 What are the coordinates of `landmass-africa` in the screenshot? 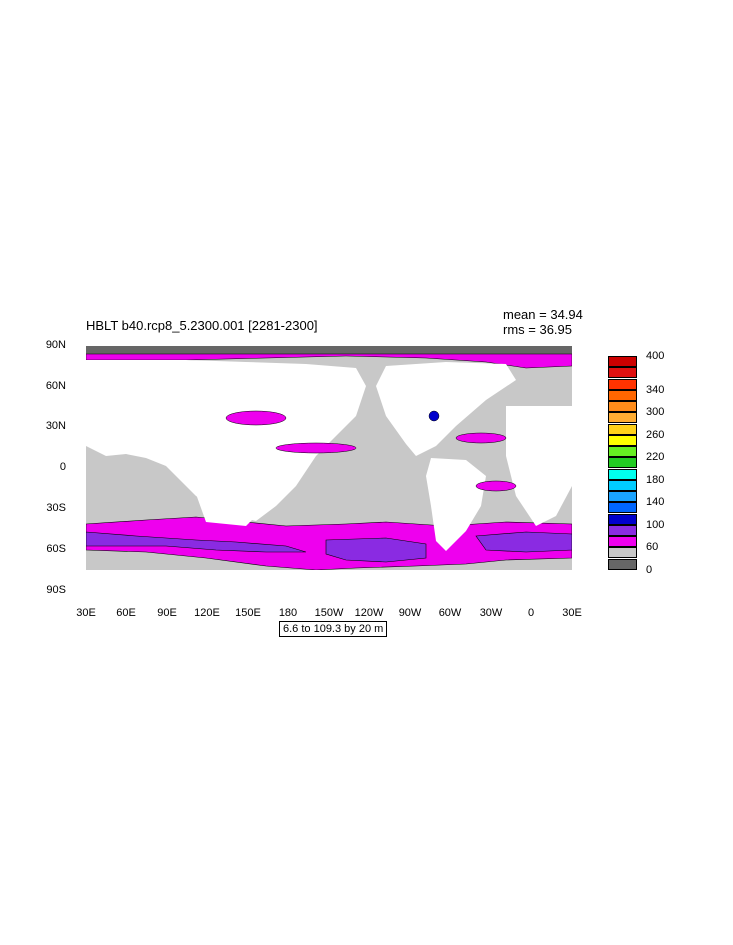 It's located at (539, 466).